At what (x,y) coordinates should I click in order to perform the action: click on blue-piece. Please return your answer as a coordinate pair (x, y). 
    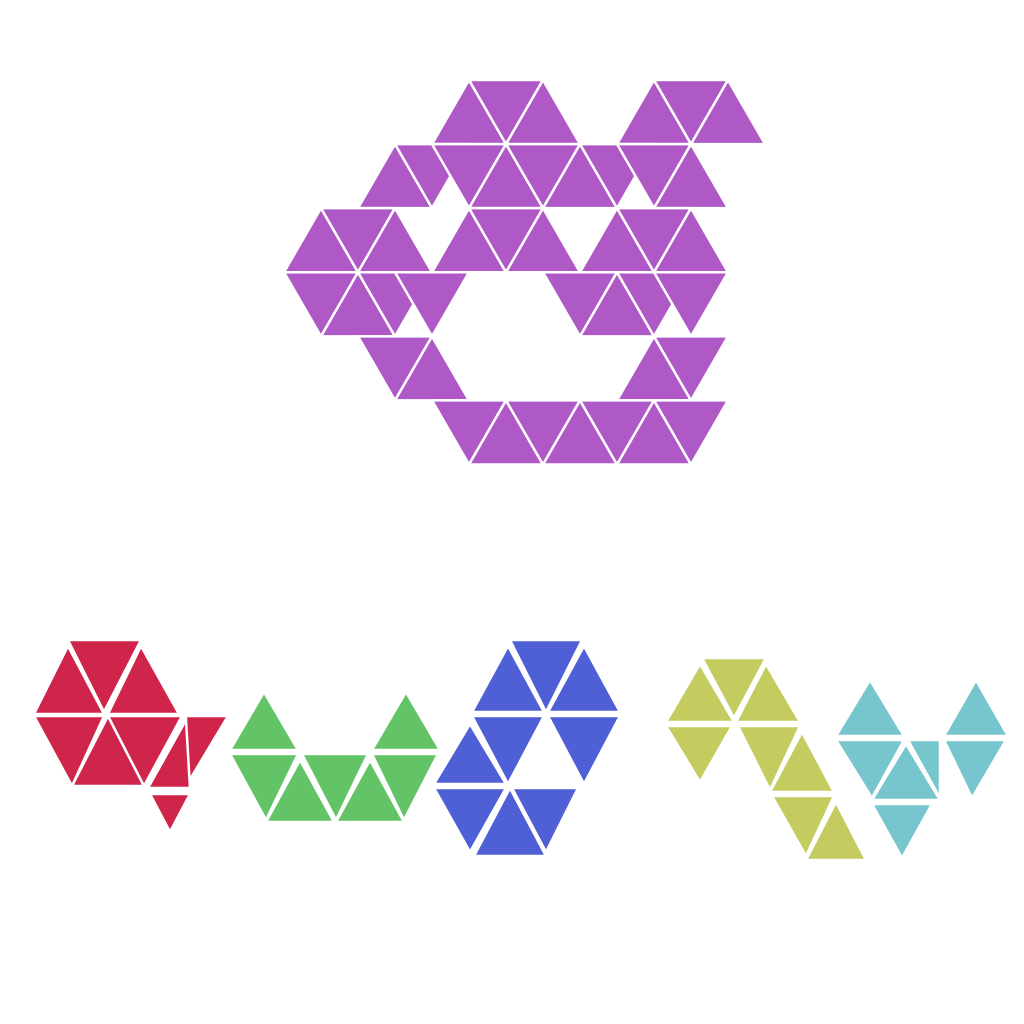
    Looking at the image, I should click on (527, 748).